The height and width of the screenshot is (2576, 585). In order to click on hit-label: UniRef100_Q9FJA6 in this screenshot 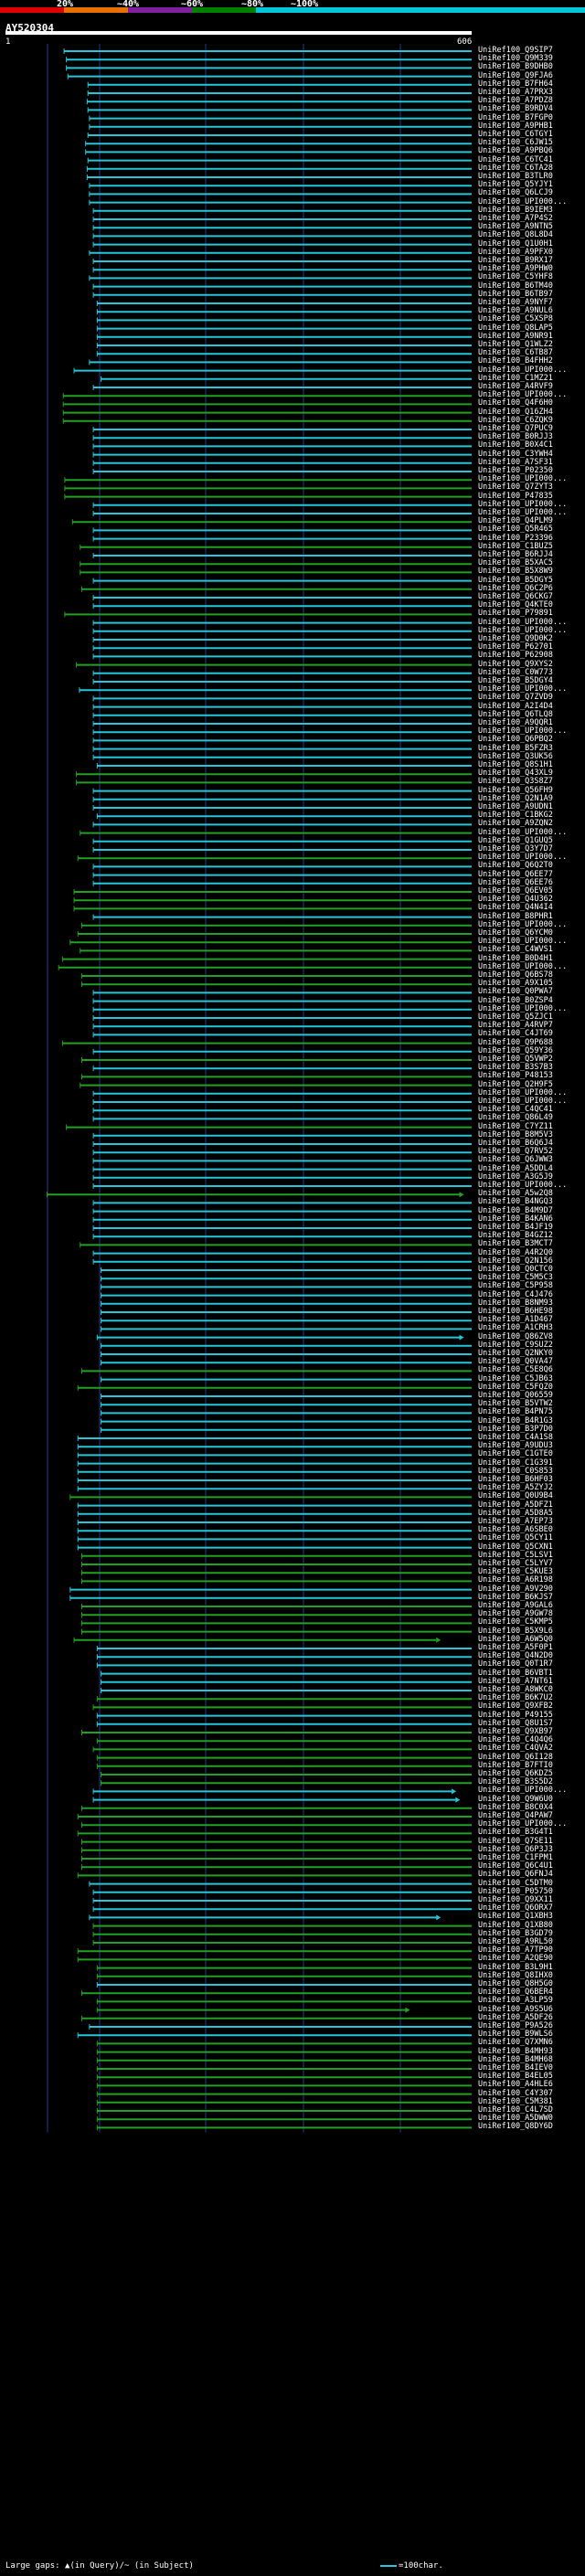, I will do `click(515, 75)`.